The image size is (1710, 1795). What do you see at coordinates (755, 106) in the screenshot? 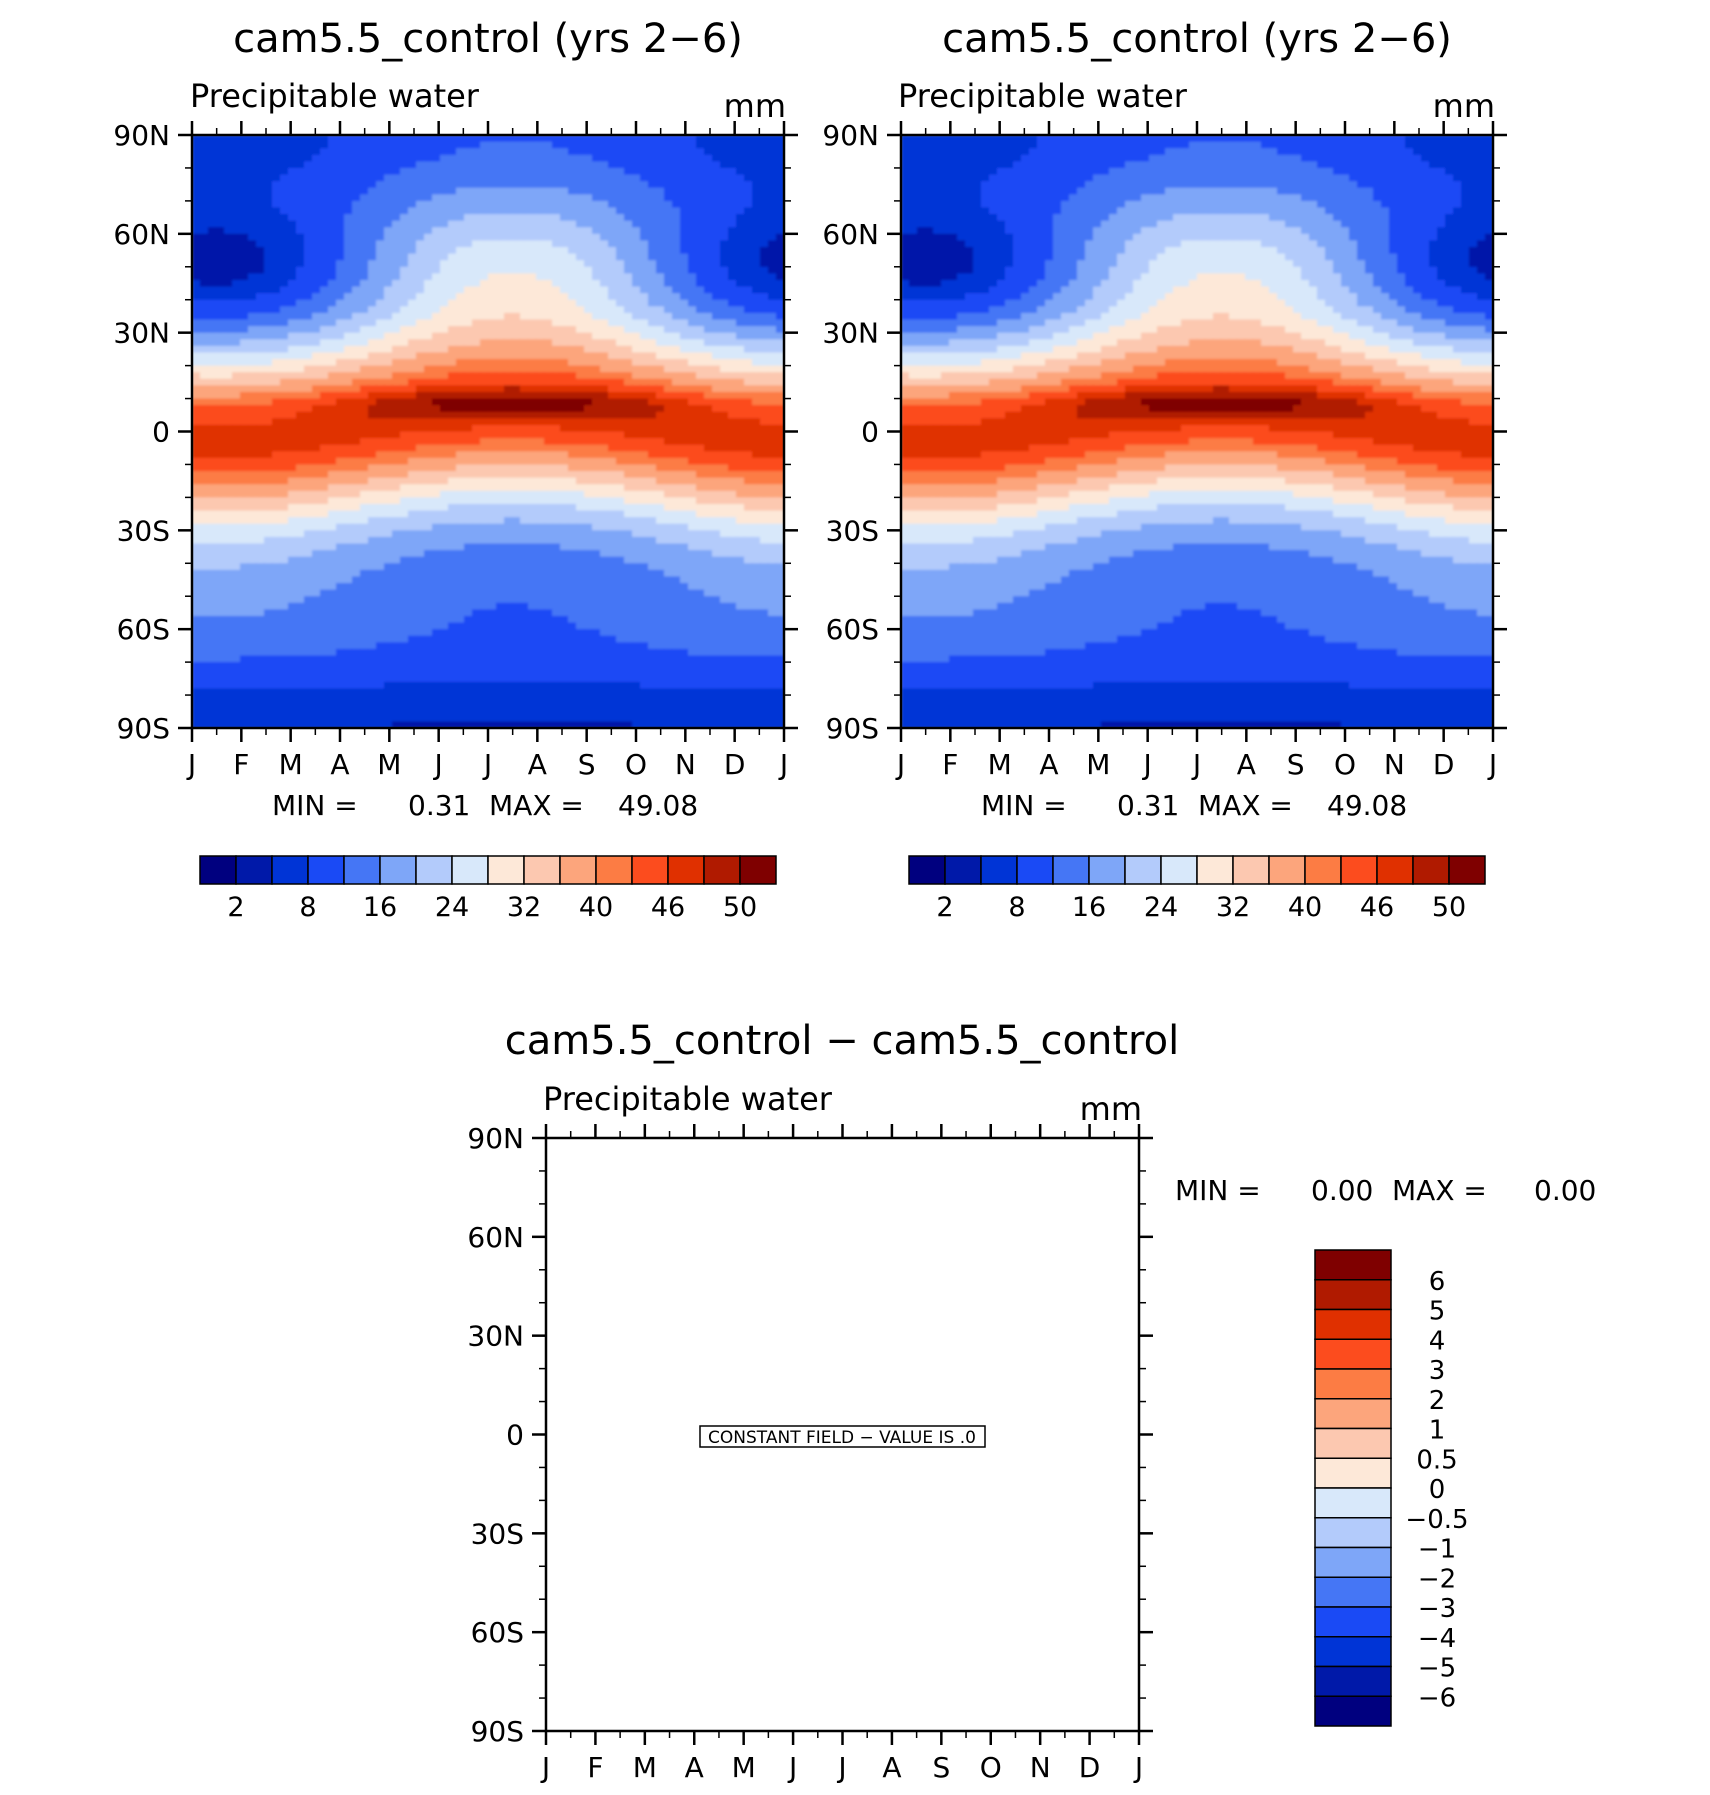
I see `panel-a-units: mm` at bounding box center [755, 106].